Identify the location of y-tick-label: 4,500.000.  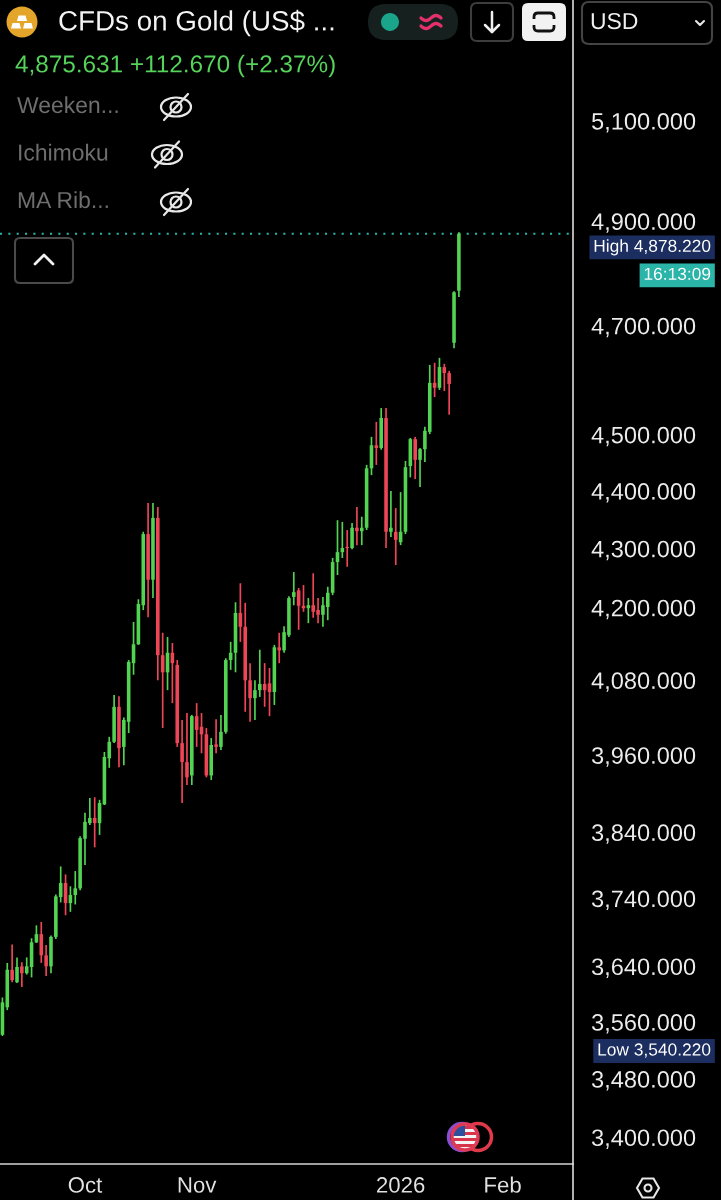
(643, 436).